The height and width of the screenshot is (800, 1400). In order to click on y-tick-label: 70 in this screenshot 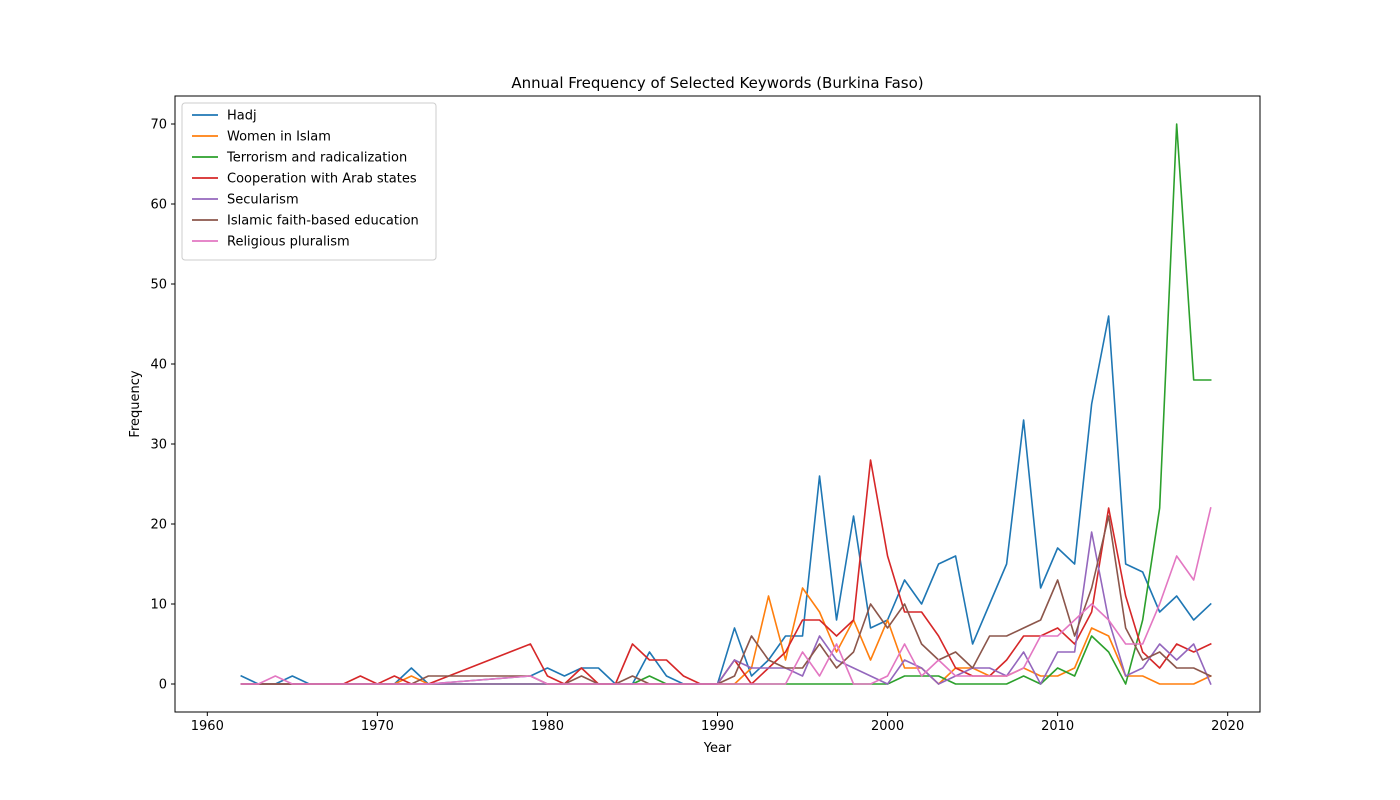, I will do `click(158, 125)`.